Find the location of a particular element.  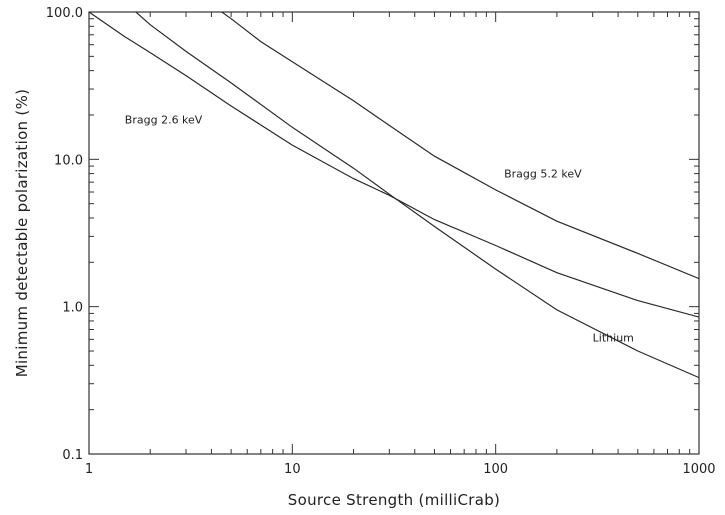

x-tick-label: 10 is located at coordinates (292, 469).